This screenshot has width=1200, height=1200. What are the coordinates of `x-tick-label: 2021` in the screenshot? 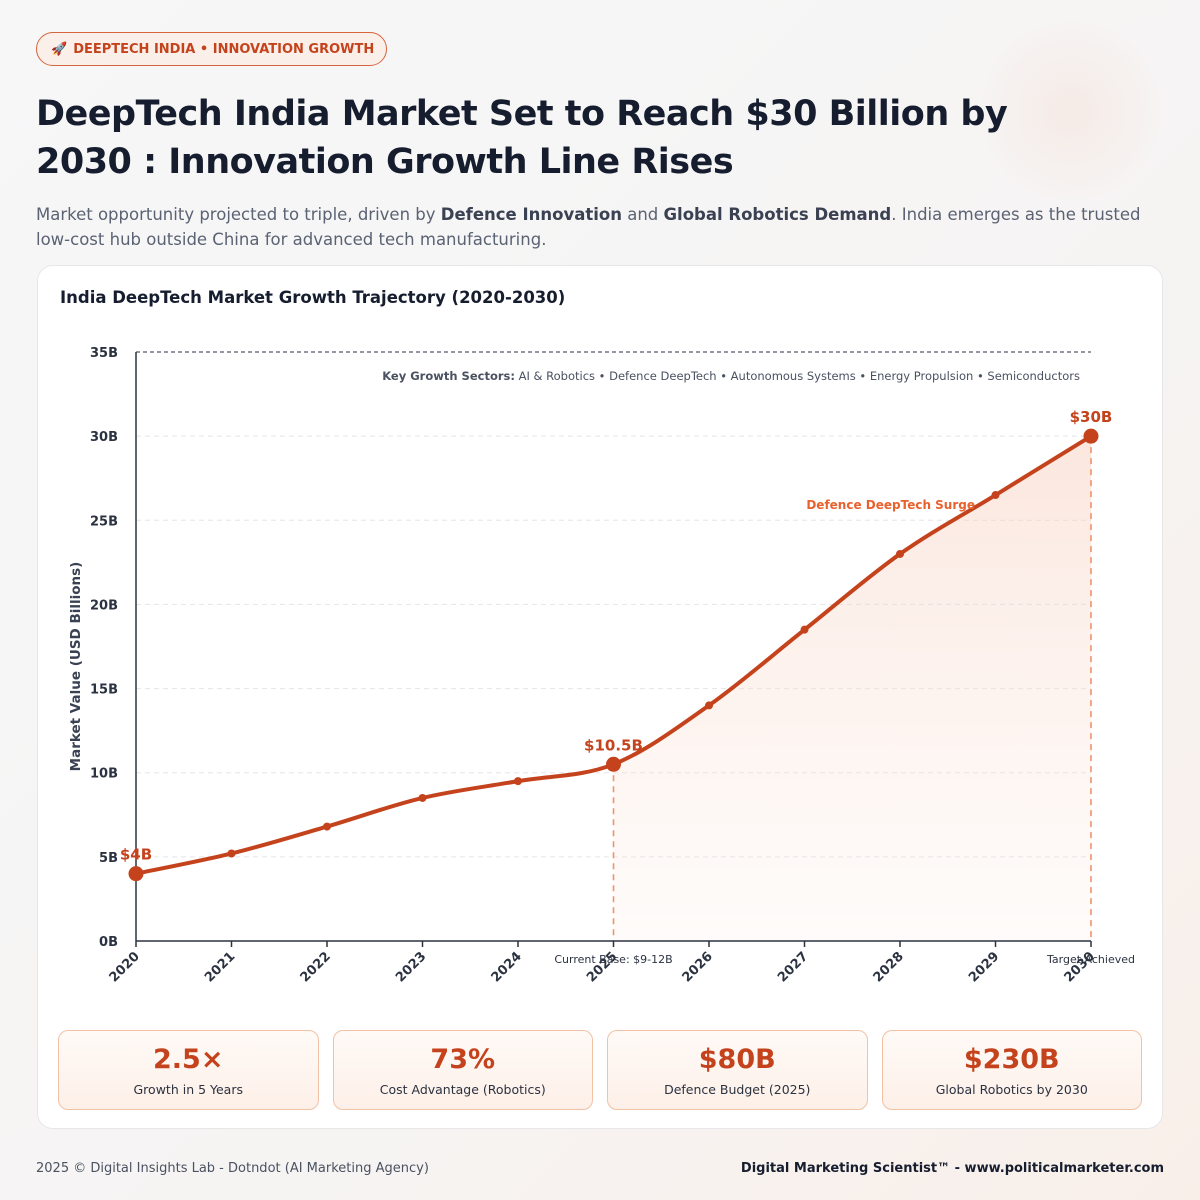 It's located at (220, 967).